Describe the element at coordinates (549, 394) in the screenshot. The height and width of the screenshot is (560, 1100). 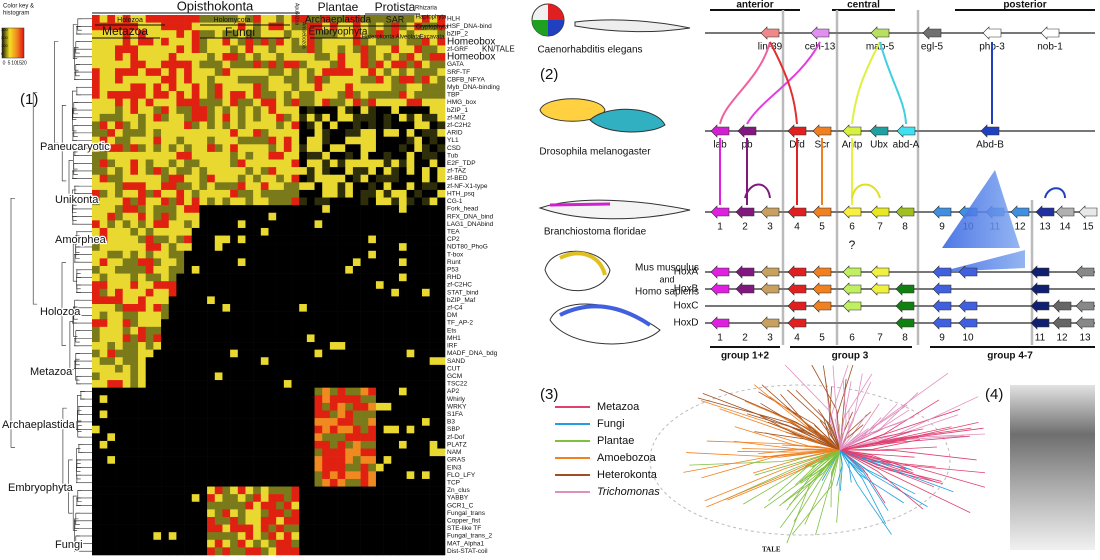
I see `panel-label: (3)` at that location.